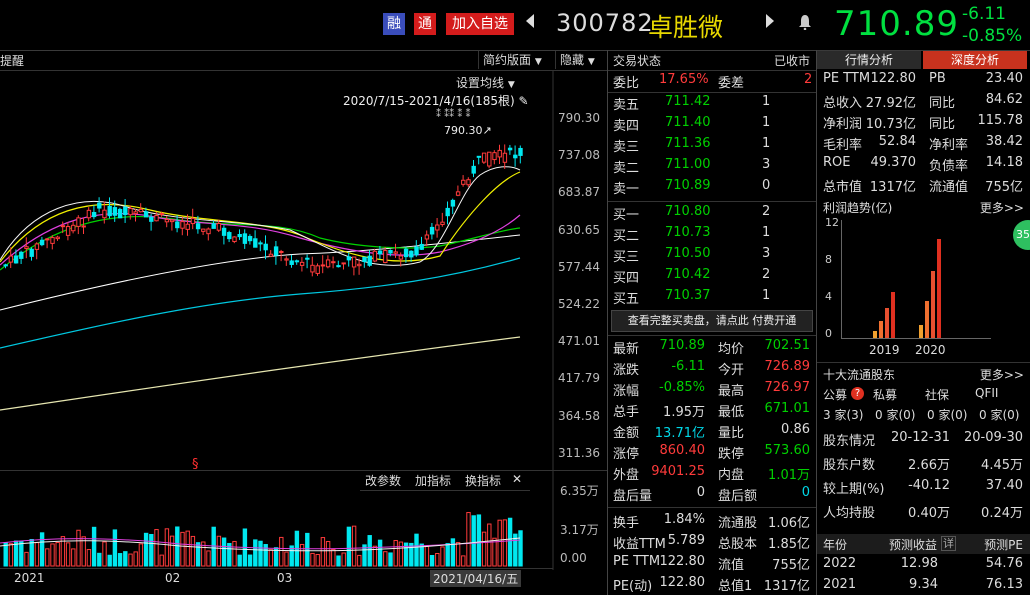 The width and height of the screenshot is (1030, 595). I want to click on dropdown-icon: ▼, so click(538, 62).